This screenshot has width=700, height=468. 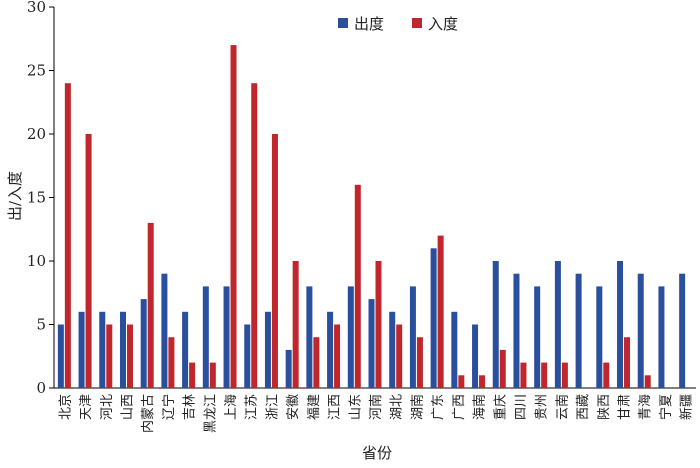 I want to click on bar-in-辽宁, so click(x=171, y=362).